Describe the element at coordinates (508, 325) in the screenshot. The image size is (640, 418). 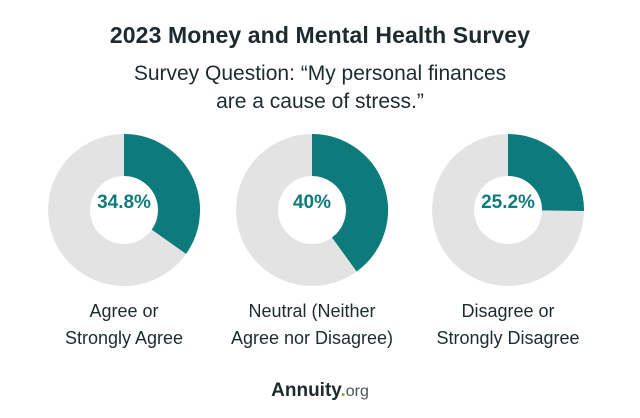
I see `category-label-disagree: Disagree or Strongly Disagree` at that location.